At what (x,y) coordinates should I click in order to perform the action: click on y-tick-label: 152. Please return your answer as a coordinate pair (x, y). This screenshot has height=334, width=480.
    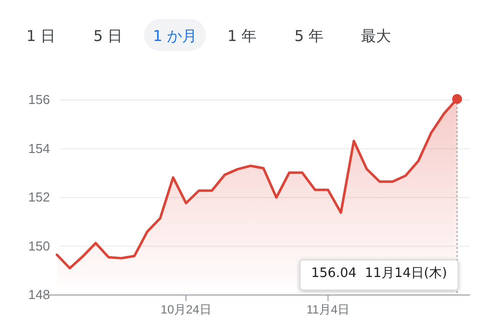
    Looking at the image, I should click on (39, 197).